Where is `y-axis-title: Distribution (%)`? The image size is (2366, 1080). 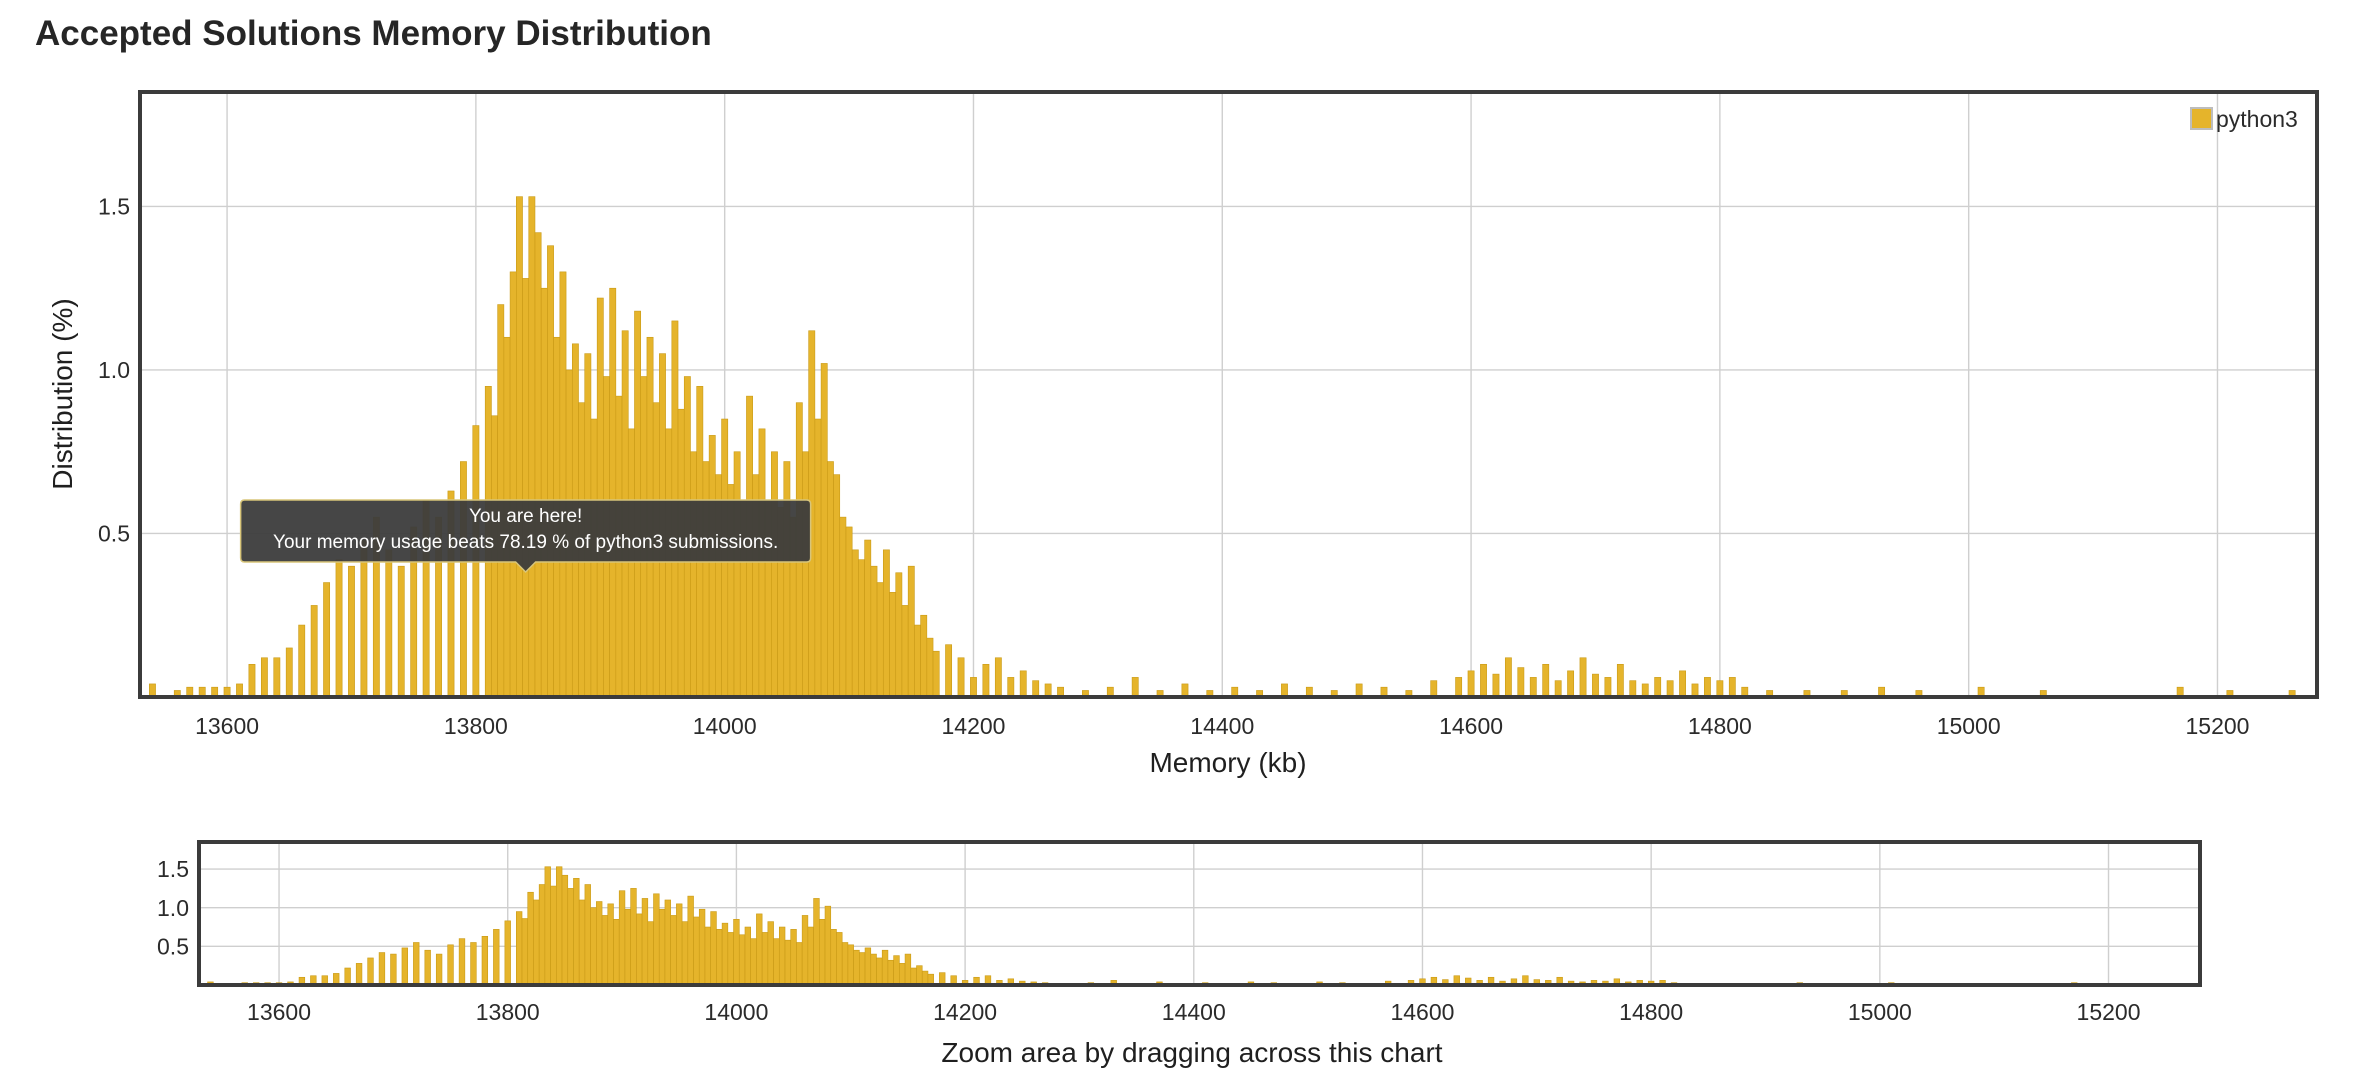
y-axis-title: Distribution (%) is located at coordinates (62, 393).